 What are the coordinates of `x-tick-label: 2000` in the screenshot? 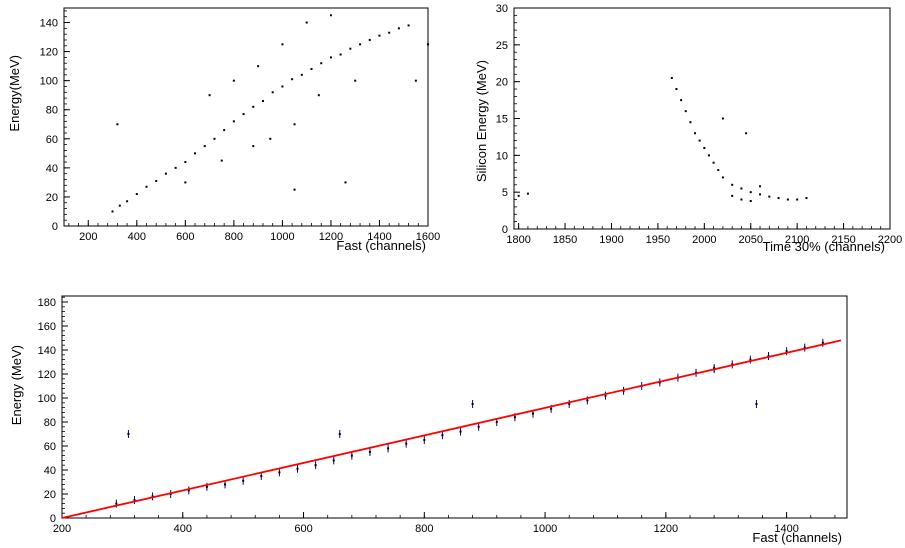 It's located at (704, 240).